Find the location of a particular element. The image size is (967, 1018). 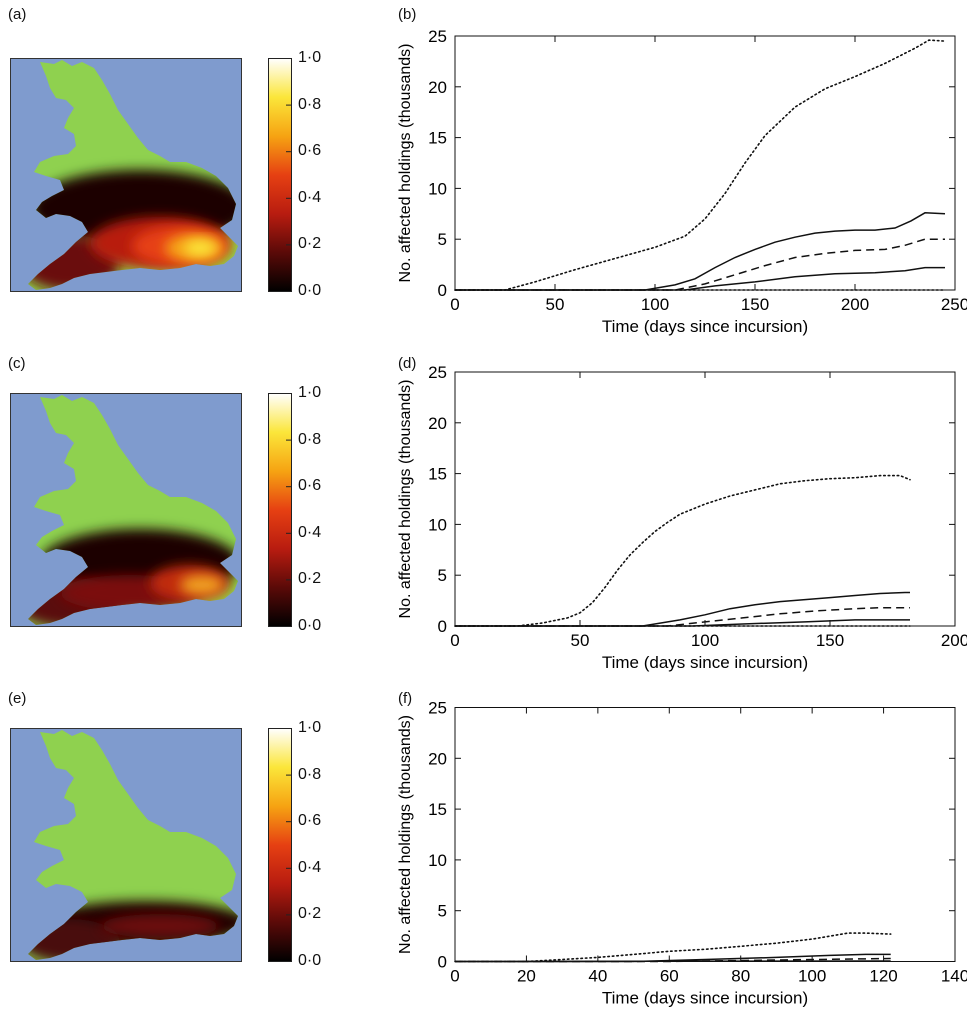

colorbar-ticks-a: 1·0 0·8 0·6 0·4 0·2 0·0 is located at coordinates (318, 174).